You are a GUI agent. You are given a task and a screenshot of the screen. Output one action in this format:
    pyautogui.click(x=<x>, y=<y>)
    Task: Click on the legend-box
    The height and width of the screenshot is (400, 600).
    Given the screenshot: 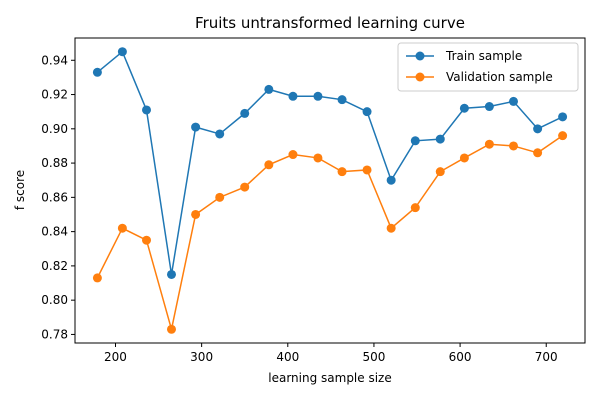 What is the action you would take?
    pyautogui.click(x=488, y=67)
    